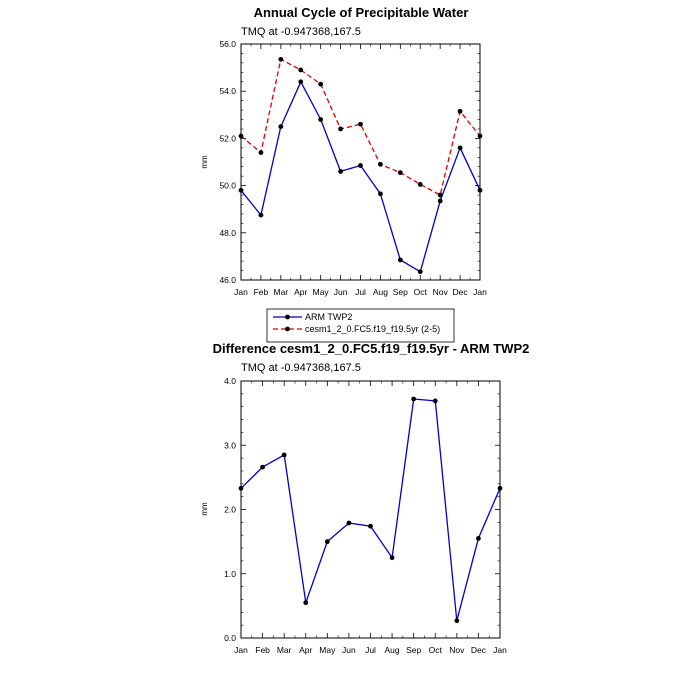 The image size is (685, 685). Describe the element at coordinates (392, 650) in the screenshot. I see `chart2-xtick-label: Aug` at that location.